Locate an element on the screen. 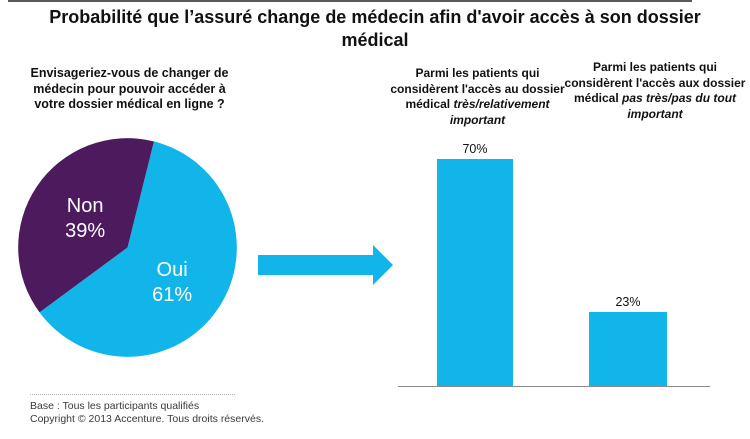 Image resolution: width=750 pixels, height=439 pixels. top-border-rule is located at coordinates (350, 1).